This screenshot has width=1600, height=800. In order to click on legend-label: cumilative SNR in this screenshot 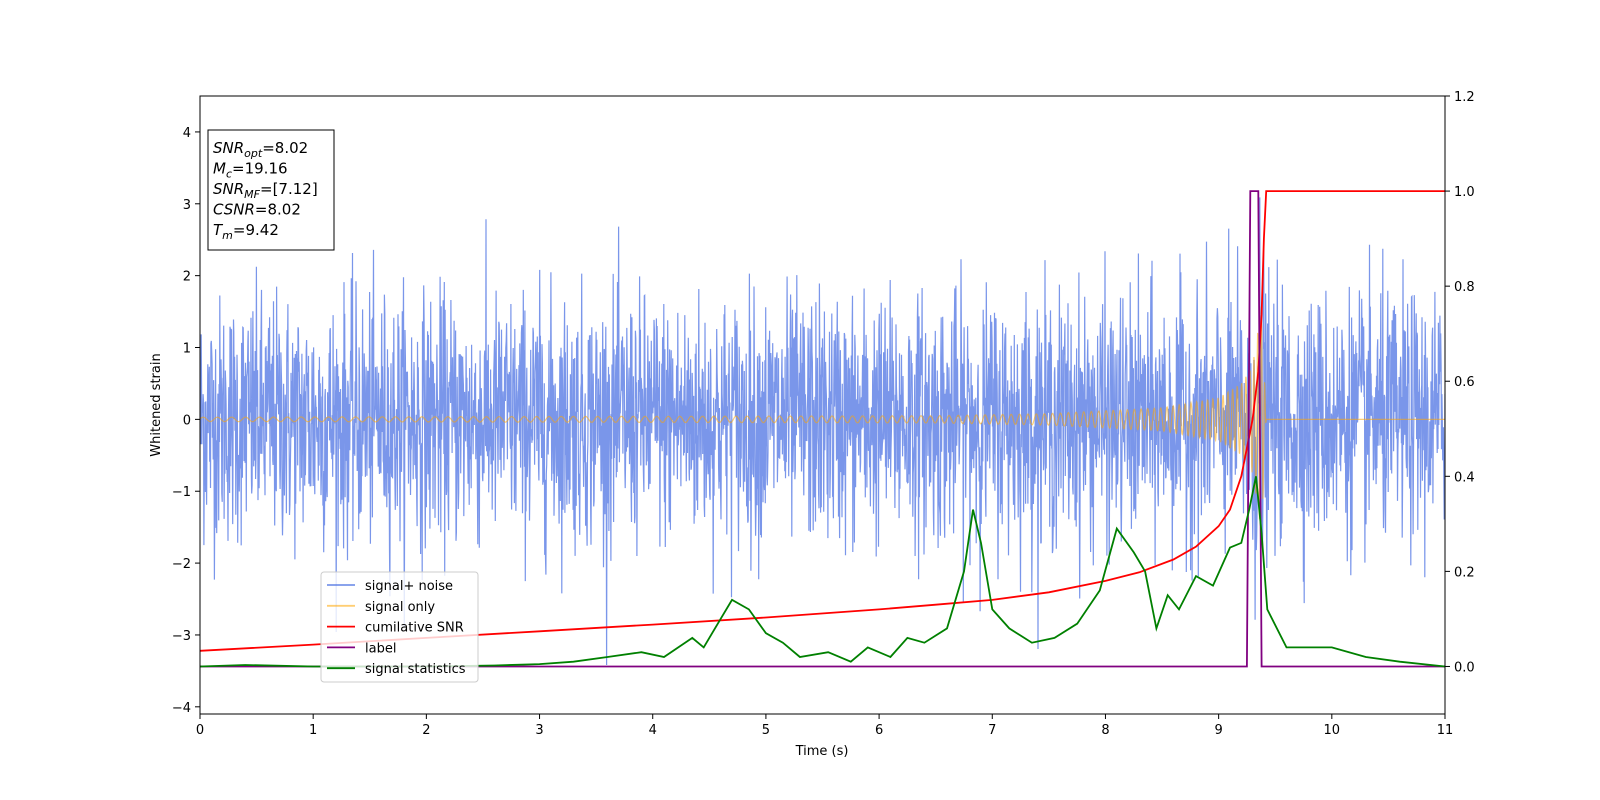, I will do `click(414, 628)`.